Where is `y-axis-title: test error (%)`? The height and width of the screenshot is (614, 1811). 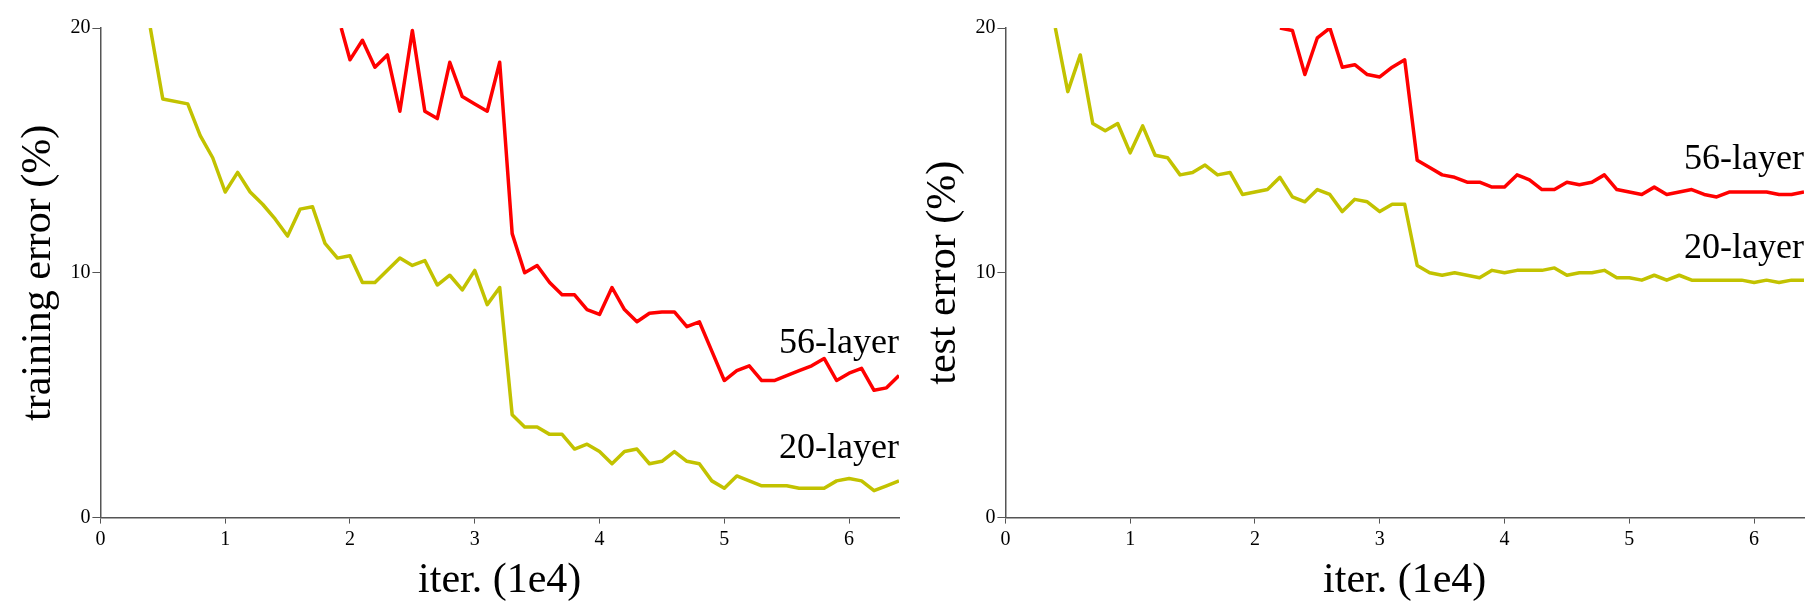 y-axis-title: test error (%) is located at coordinates (942, 272).